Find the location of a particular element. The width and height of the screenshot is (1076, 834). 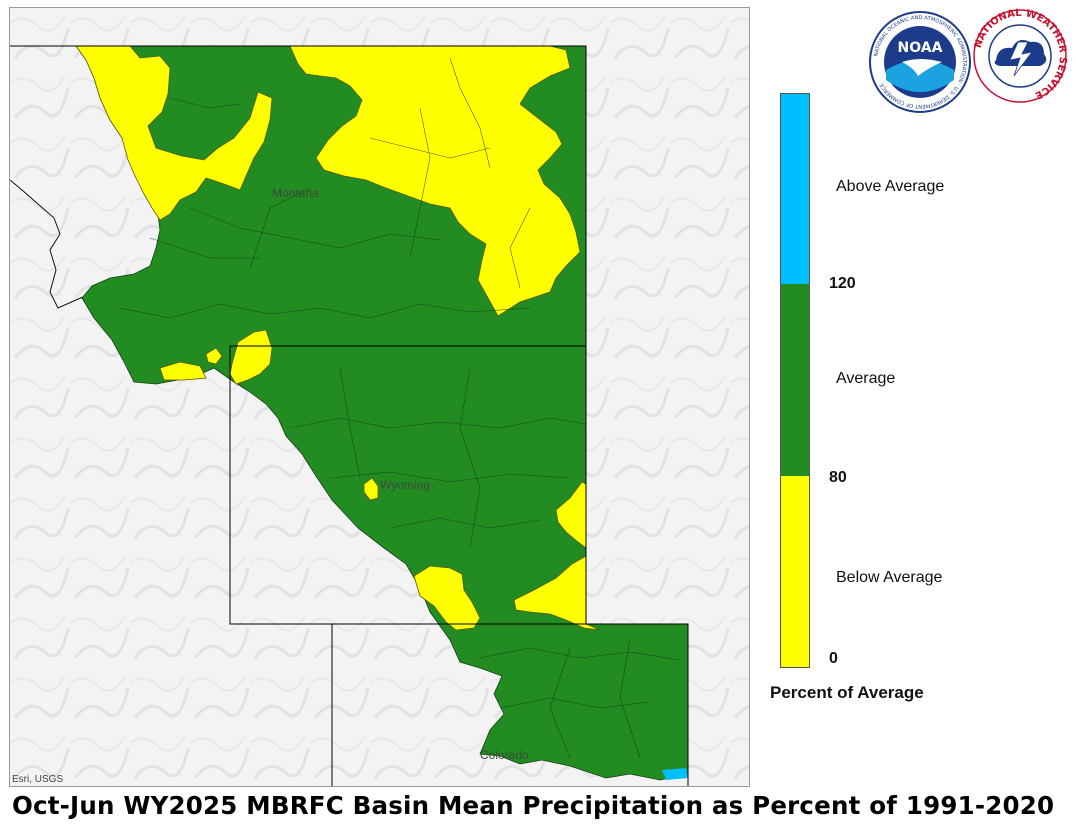

colorado-boundary is located at coordinates (510, 704).